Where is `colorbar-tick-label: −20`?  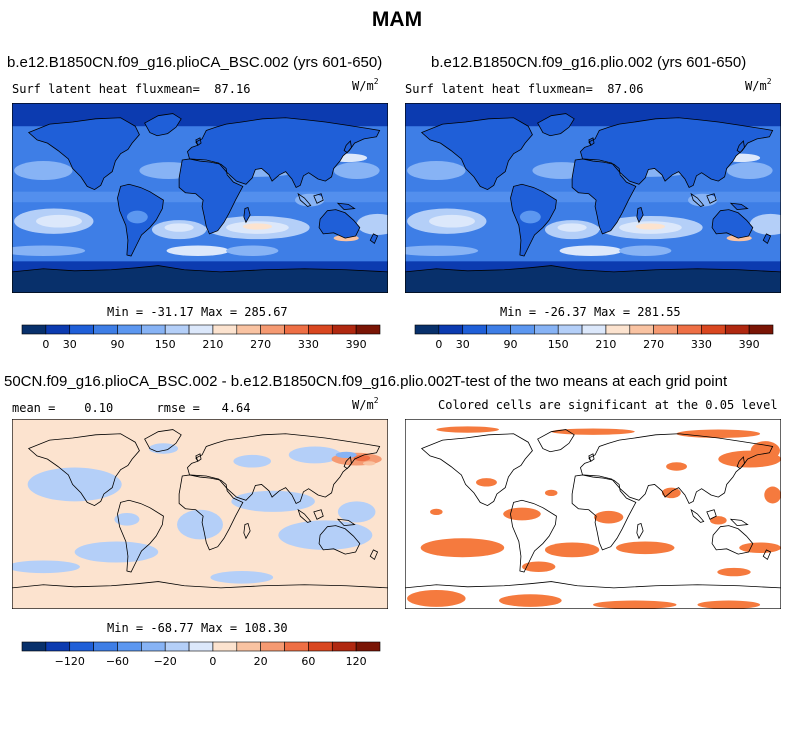
colorbar-tick-label: −20 is located at coordinates (165, 661).